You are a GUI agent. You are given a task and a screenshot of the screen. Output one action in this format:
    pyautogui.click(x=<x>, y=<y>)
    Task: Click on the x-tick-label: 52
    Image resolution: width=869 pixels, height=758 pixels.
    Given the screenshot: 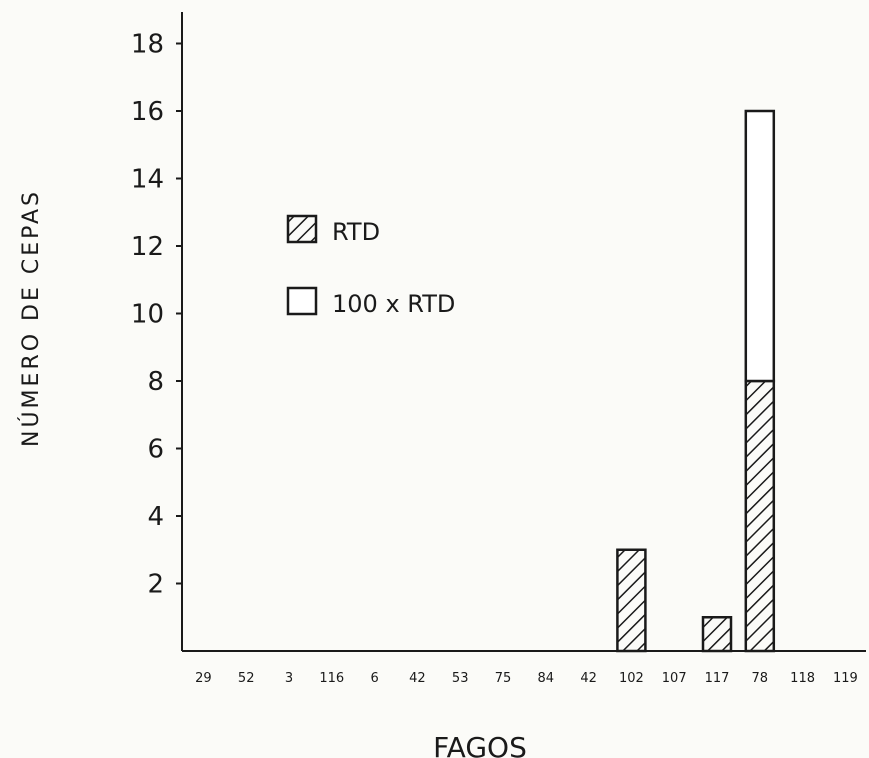 What is the action you would take?
    pyautogui.click(x=246, y=678)
    